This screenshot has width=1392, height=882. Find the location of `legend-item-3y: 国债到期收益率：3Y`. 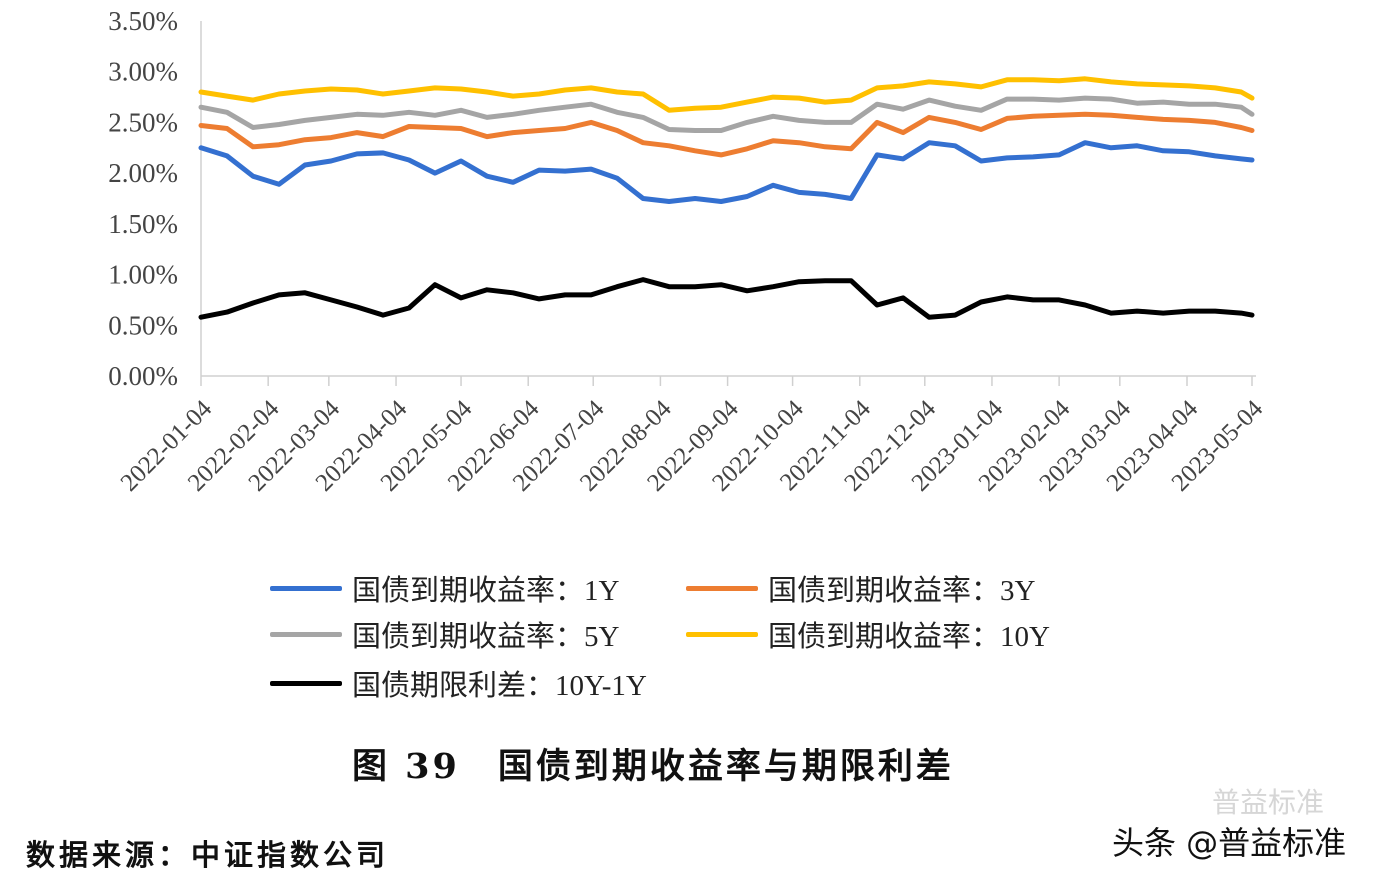

legend-item-3y: 国债到期收益率：3Y is located at coordinates (860, 588).